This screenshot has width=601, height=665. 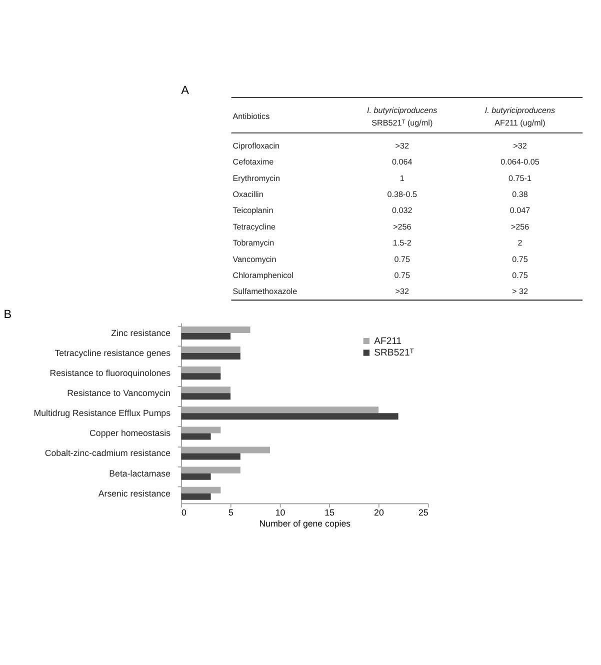 I want to click on x-tick-label: 0, so click(x=184, y=513).